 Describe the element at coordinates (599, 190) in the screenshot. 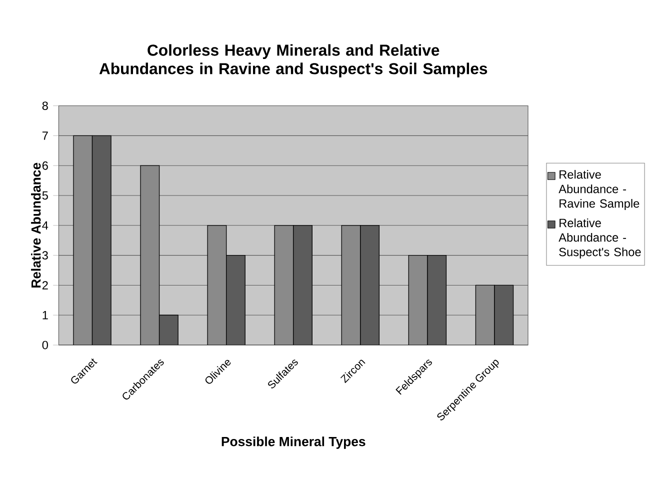

I see `legend-label: Relative Abundance - Ravine Sample` at that location.